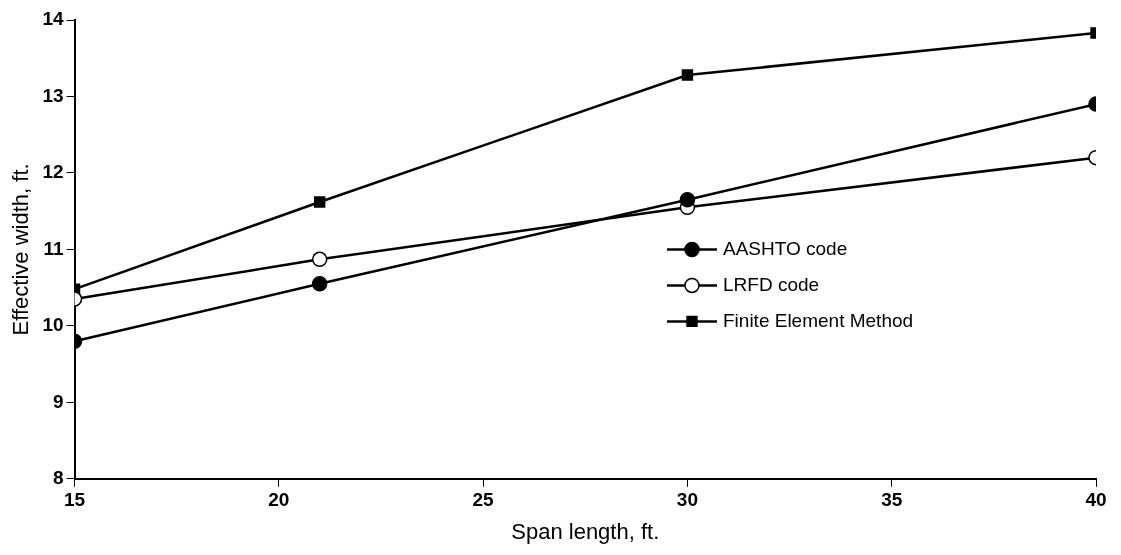 This screenshot has height=555, width=1121. Describe the element at coordinates (58, 401) in the screenshot. I see `y-tick-label: 9` at that location.